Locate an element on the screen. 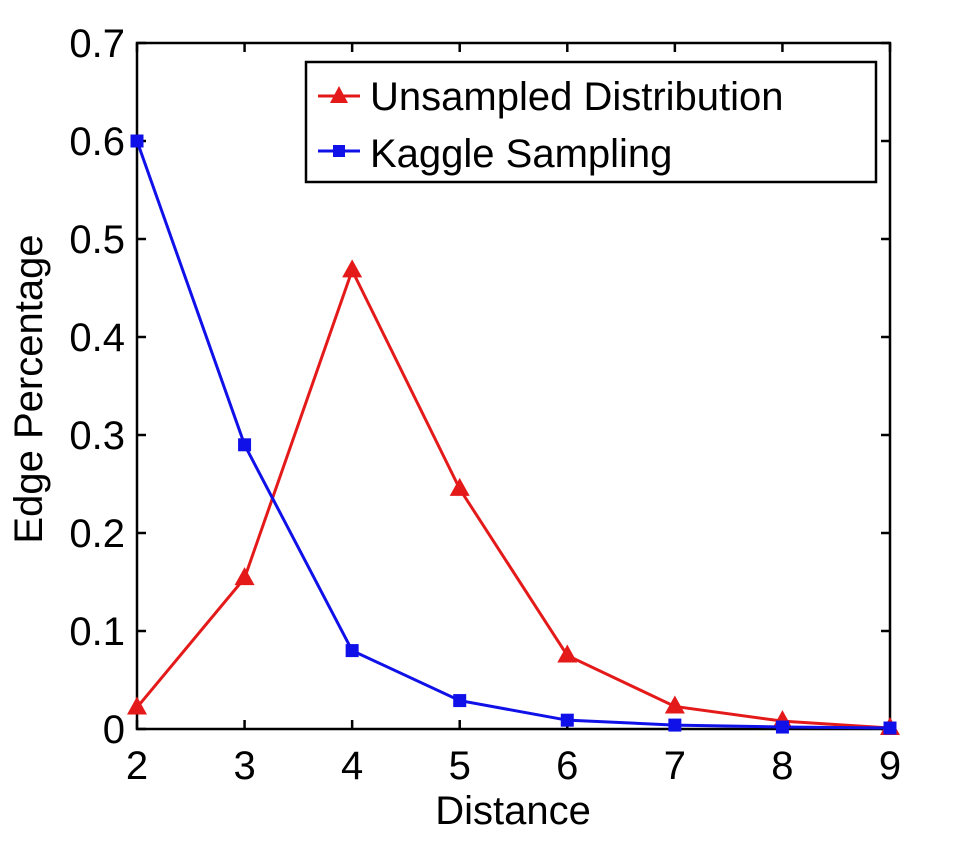 Image resolution: width=960 pixels, height=860 pixels. x-tick-label: 5 is located at coordinates (460, 766).